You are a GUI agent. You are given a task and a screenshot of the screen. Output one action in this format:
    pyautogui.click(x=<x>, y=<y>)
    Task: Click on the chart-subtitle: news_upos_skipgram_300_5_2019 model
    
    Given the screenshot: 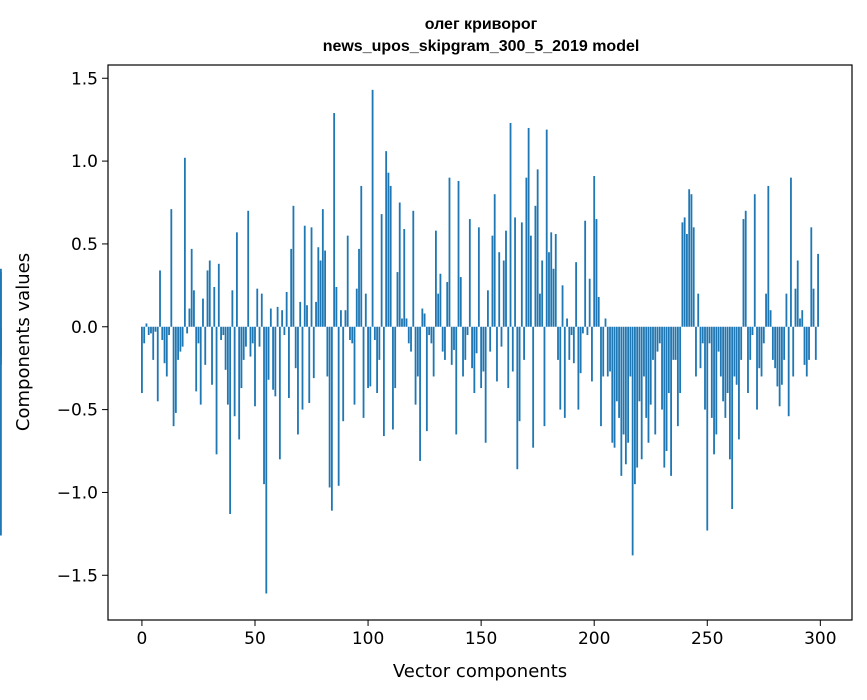 What is the action you would take?
    pyautogui.click(x=481, y=46)
    